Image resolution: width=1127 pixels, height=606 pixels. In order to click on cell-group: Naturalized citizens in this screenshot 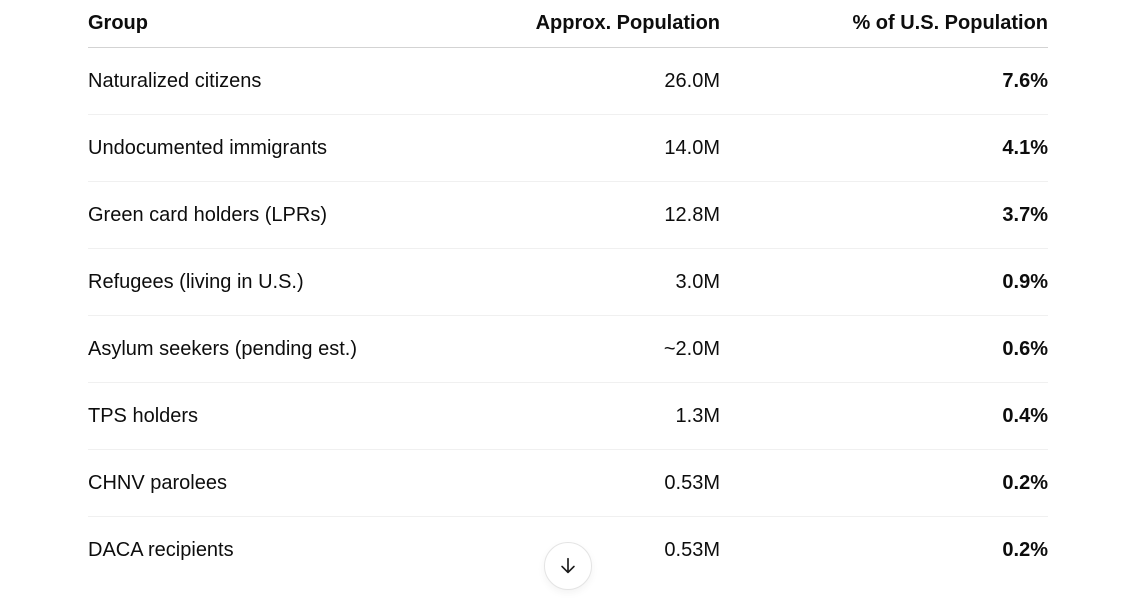, I will do `click(280, 81)`.